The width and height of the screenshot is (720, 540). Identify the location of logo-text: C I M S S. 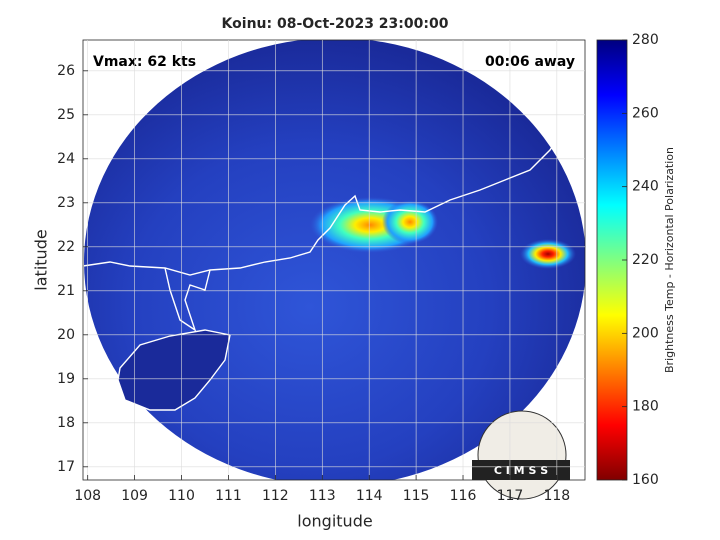
(521, 470).